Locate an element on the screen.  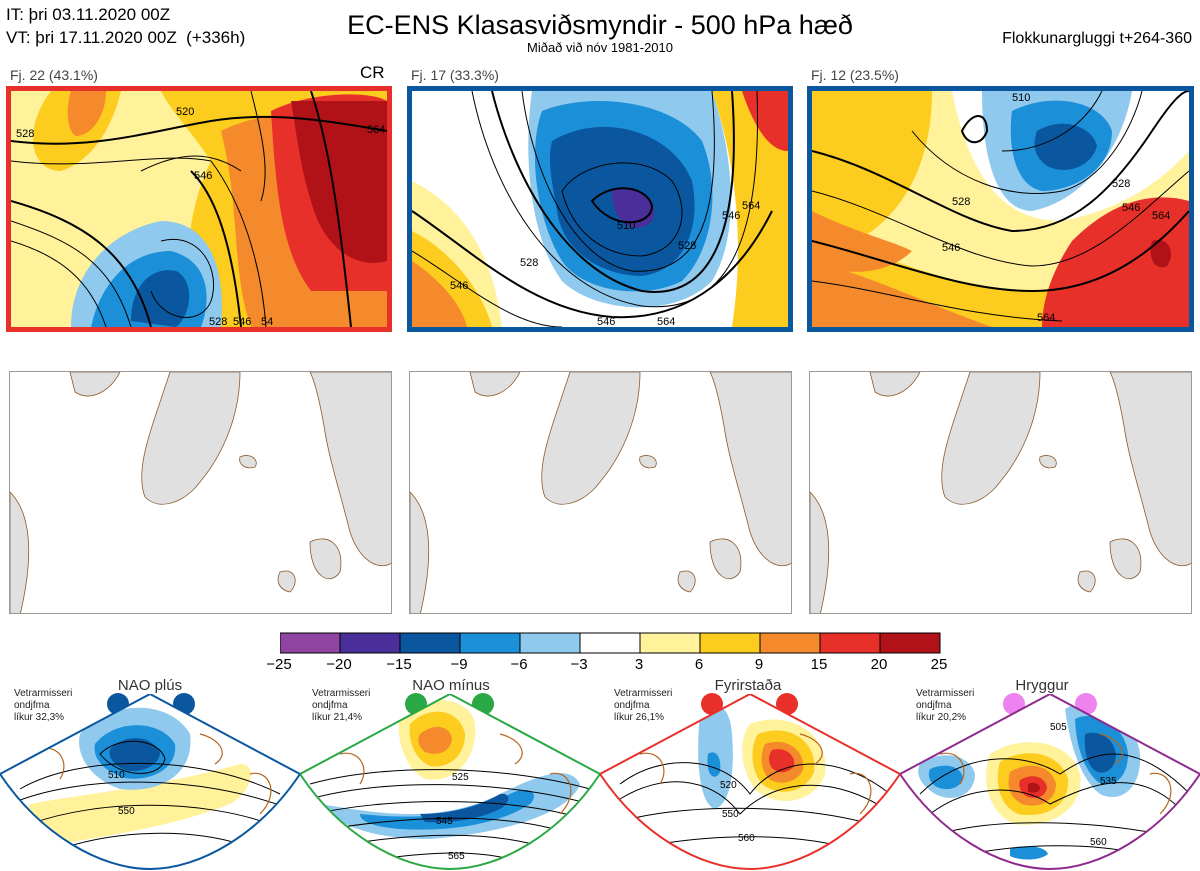
regime-3-name: Fyrirstaða is located at coordinates (748, 685).